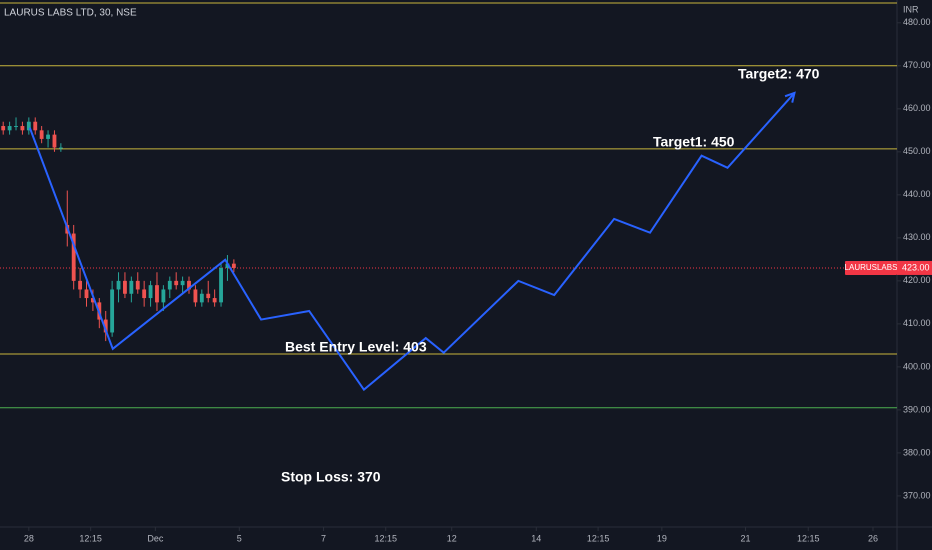 Image resolution: width=932 pixels, height=550 pixels. Describe the element at coordinates (917, 151) in the screenshot. I see `y-tick-label: 450.00` at that location.